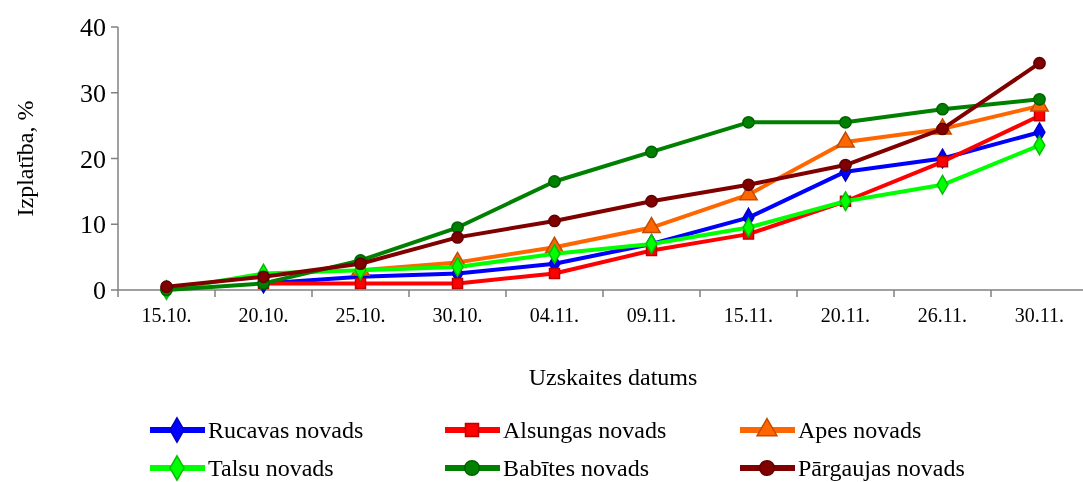  Describe the element at coordinates (271, 468) in the screenshot. I see `legend-label: Talsu novads` at that location.